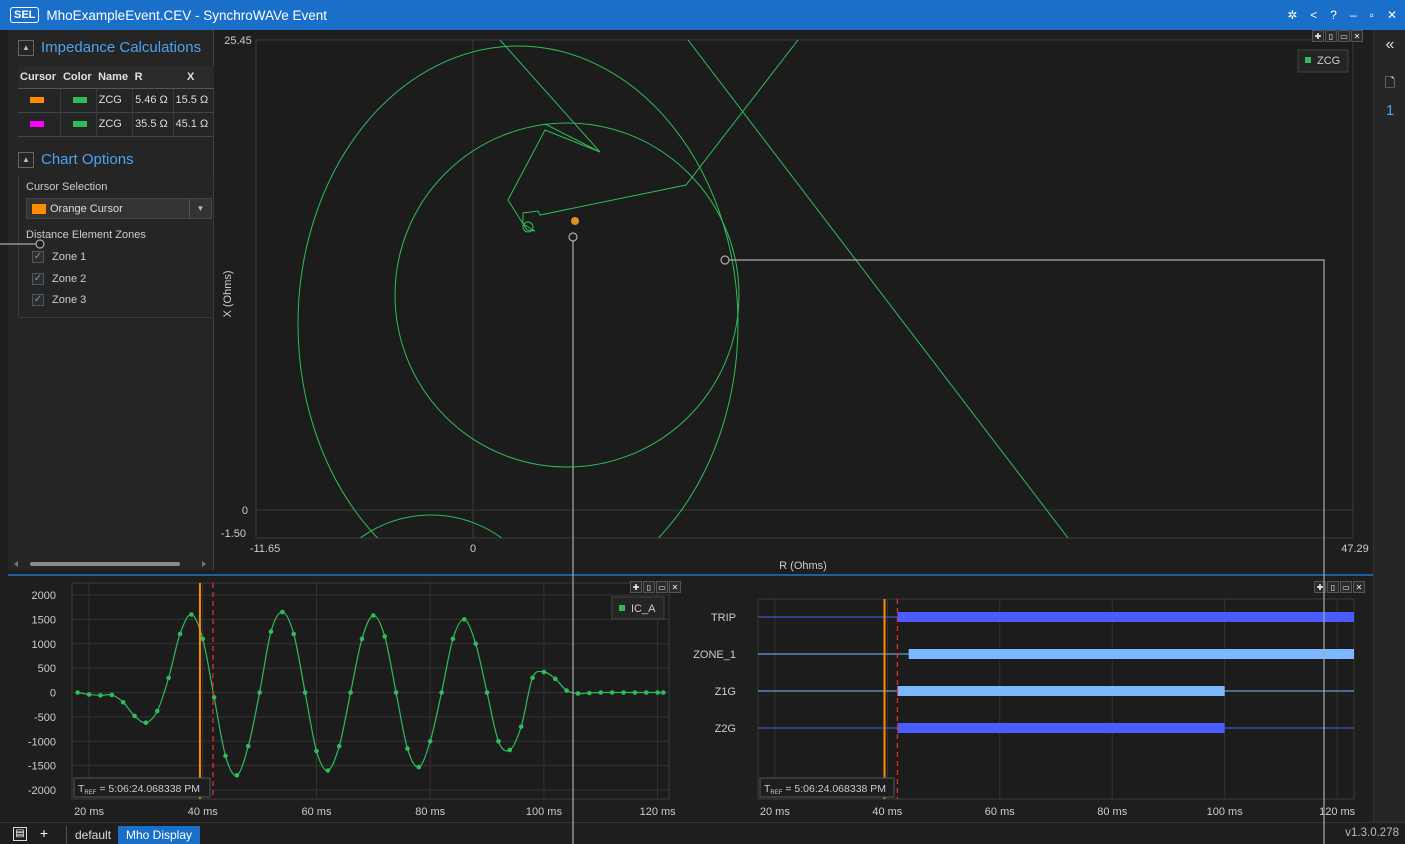 Image resolution: width=1405 pixels, height=844 pixels. Describe the element at coordinates (69, 279) in the screenshot. I see `zone-2-label: Zone 2` at that location.